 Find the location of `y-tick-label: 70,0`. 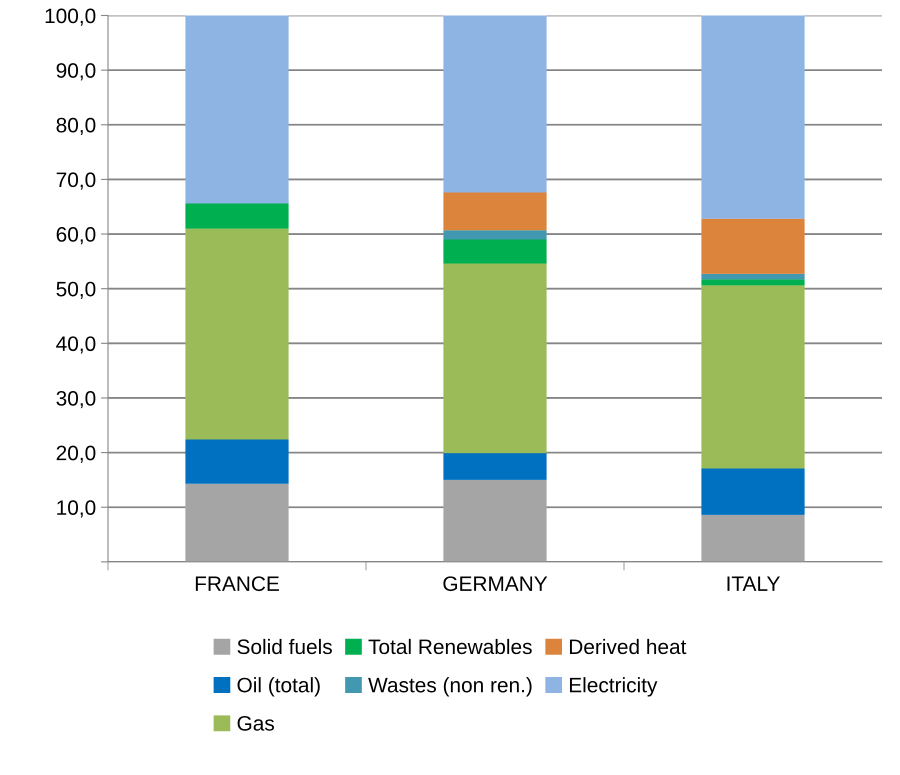

y-tick-label: 70,0 is located at coordinates (76, 181).